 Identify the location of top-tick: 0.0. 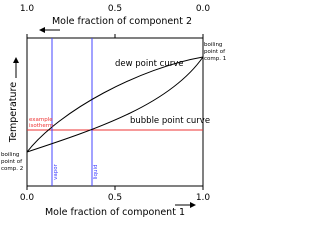
(203, 9).